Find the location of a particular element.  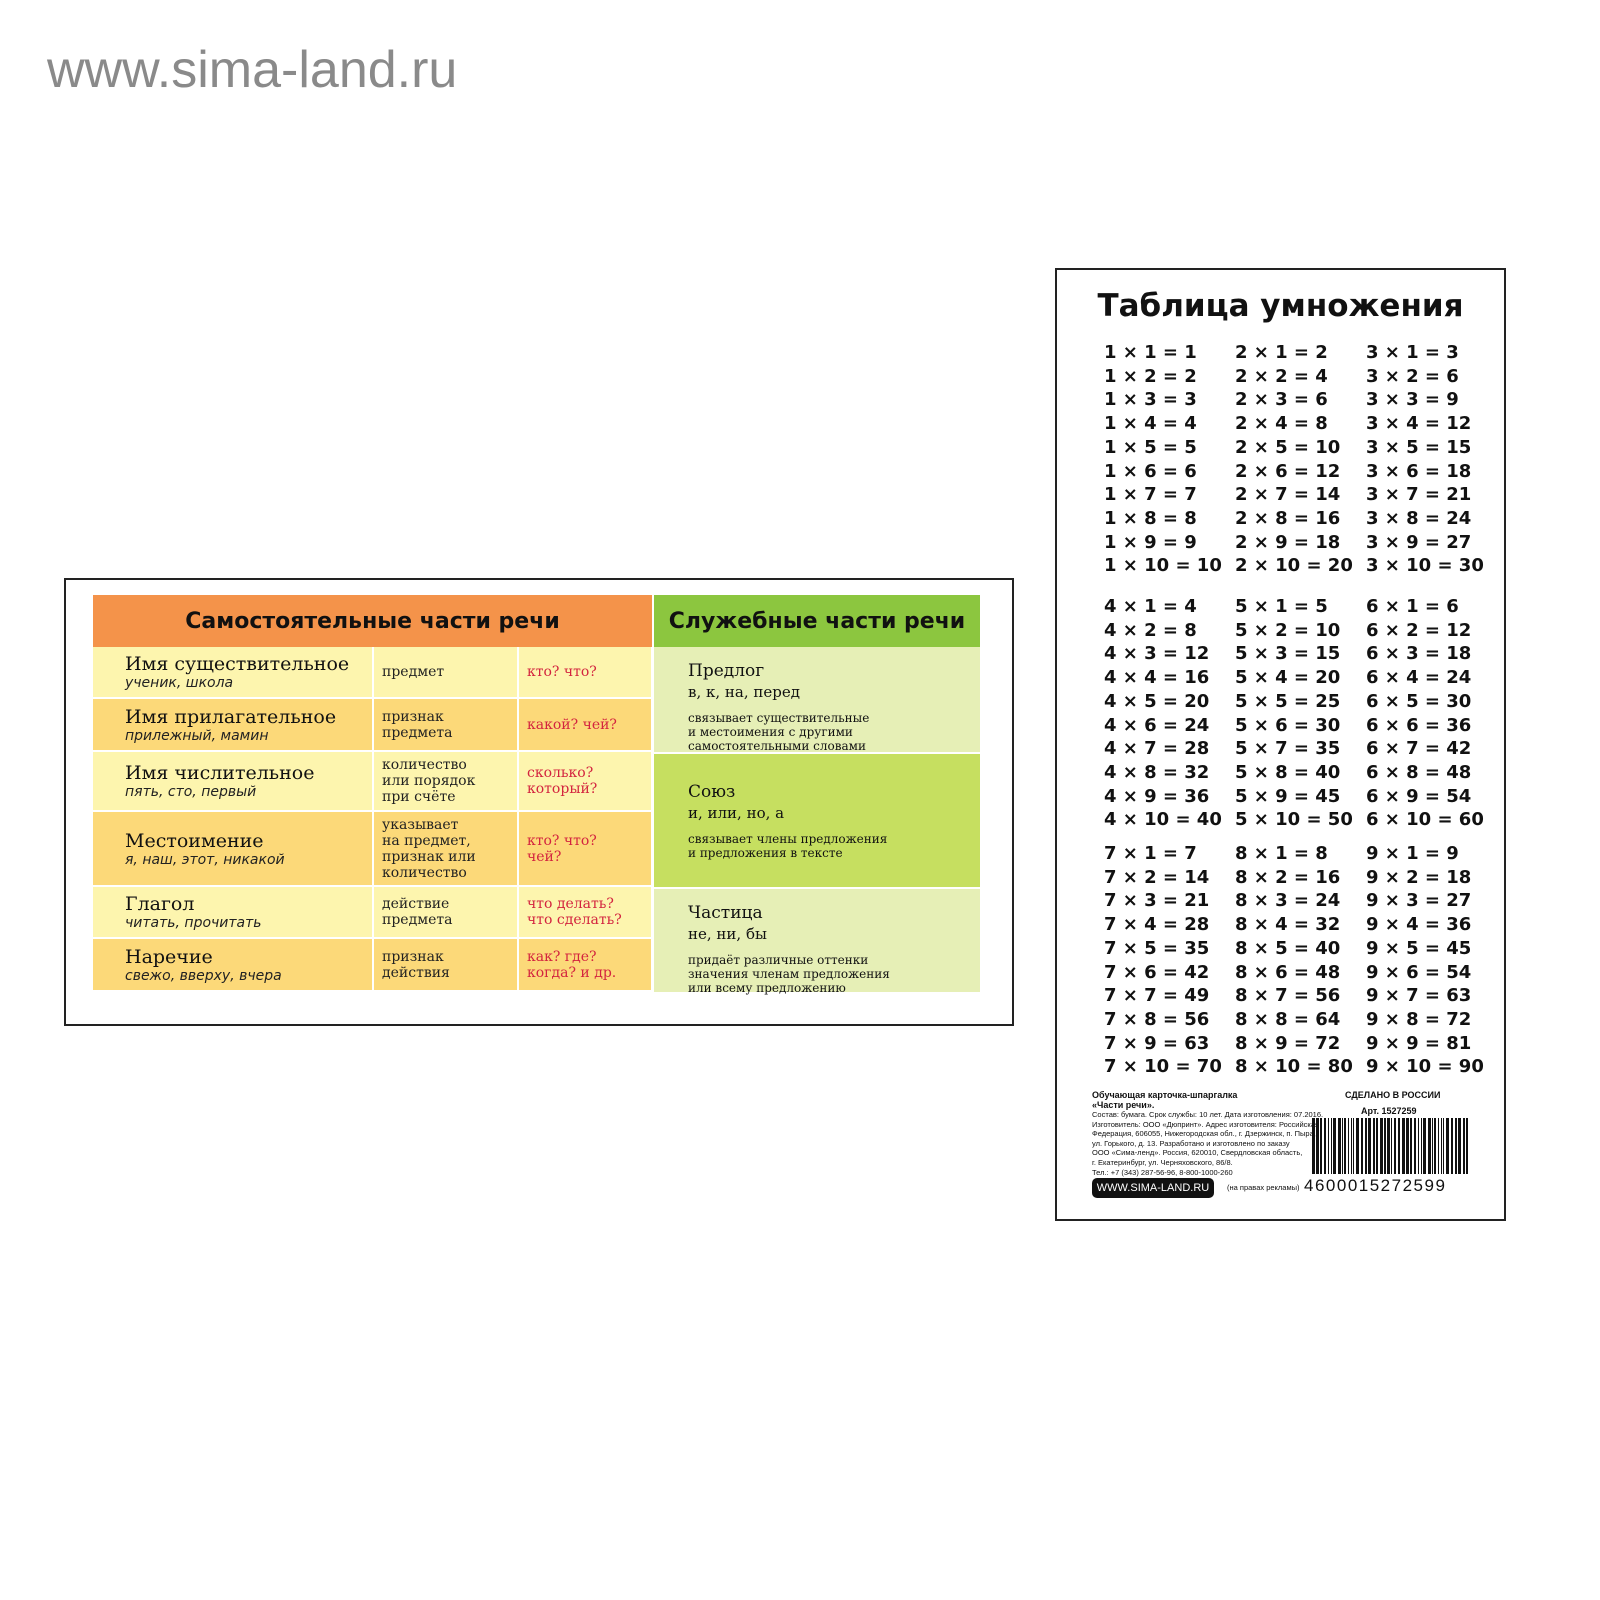

part-example: я, наш, этот, никакой is located at coordinates (205, 859).